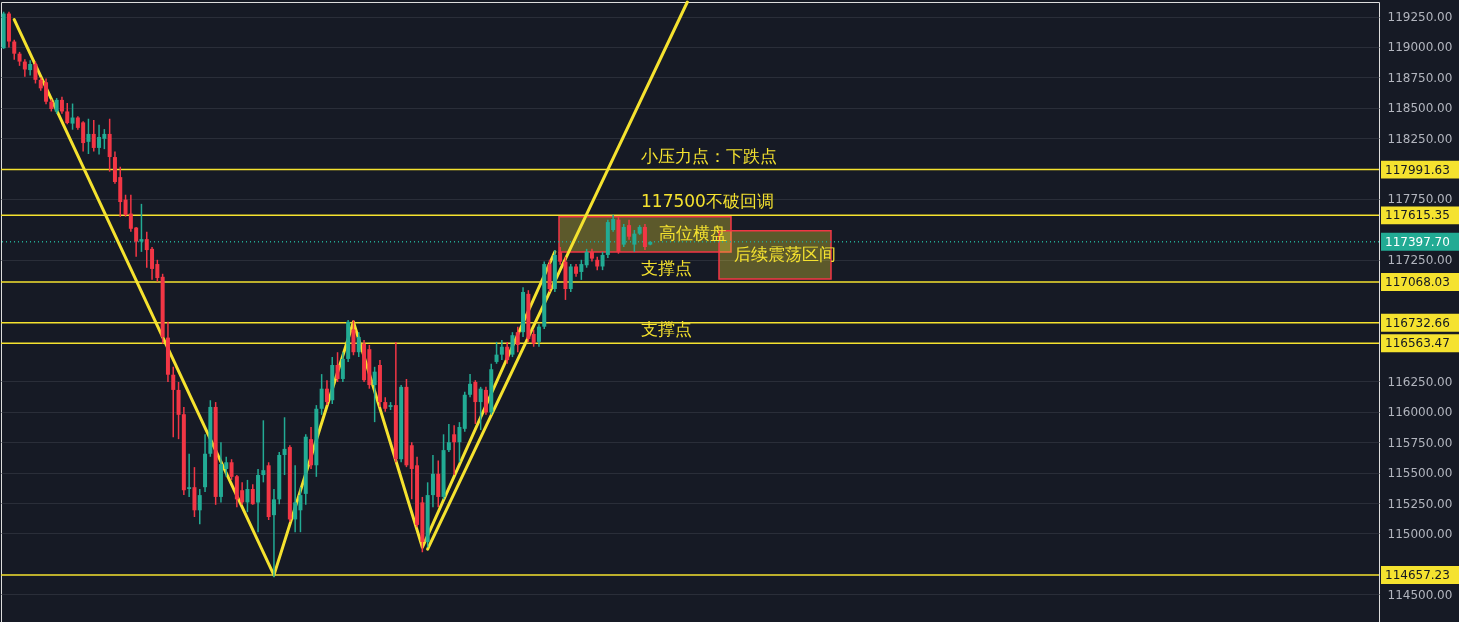 Image resolution: width=1460 pixels, height=622 pixels. Describe the element at coordinates (1420, 17) in the screenshot. I see `y-tick-label: 119250.00` at that location.